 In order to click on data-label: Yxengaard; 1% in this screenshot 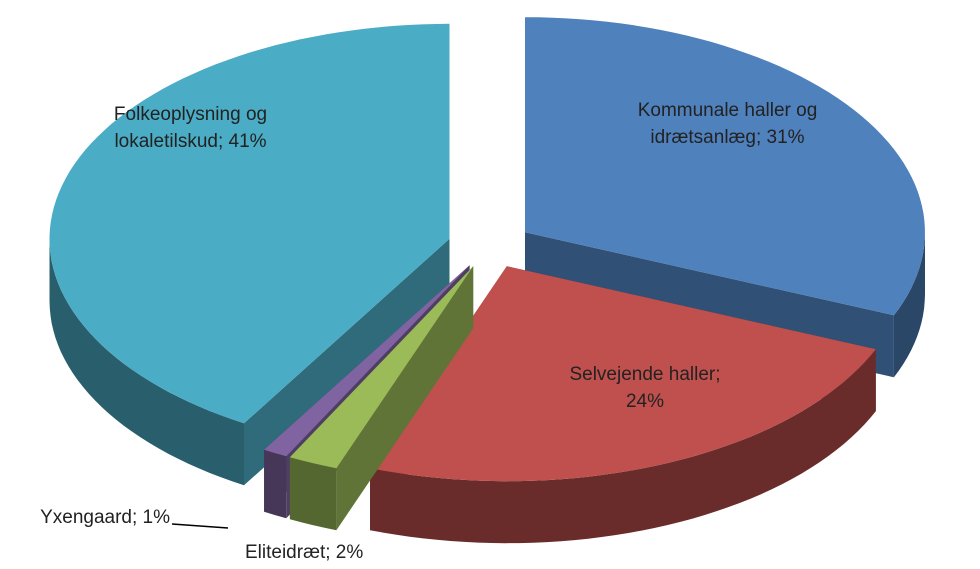, I will do `click(105, 517)`.